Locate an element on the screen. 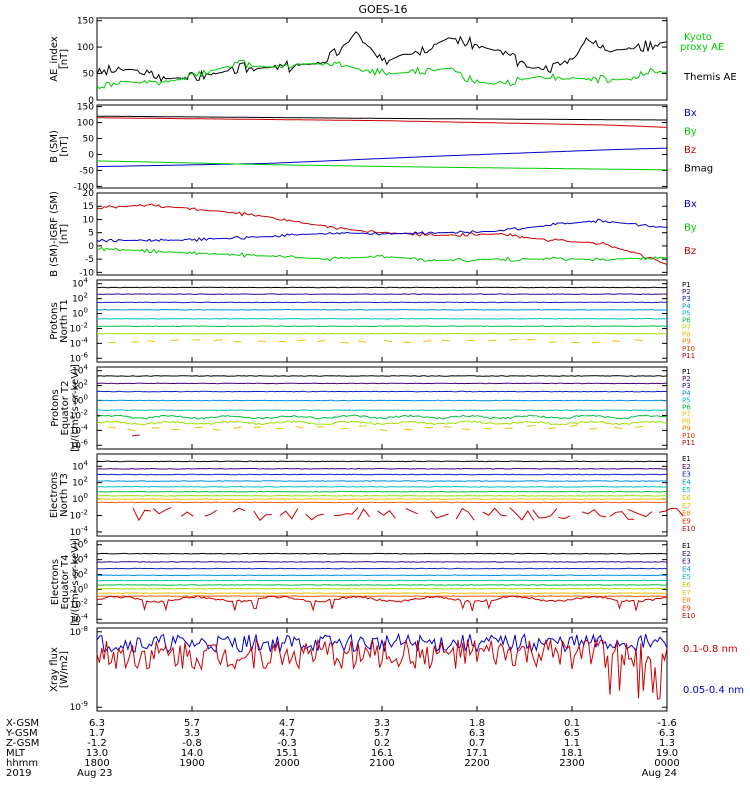 The height and width of the screenshot is (800, 750). y-axis-label: Electrons is located at coordinates (55, 582).